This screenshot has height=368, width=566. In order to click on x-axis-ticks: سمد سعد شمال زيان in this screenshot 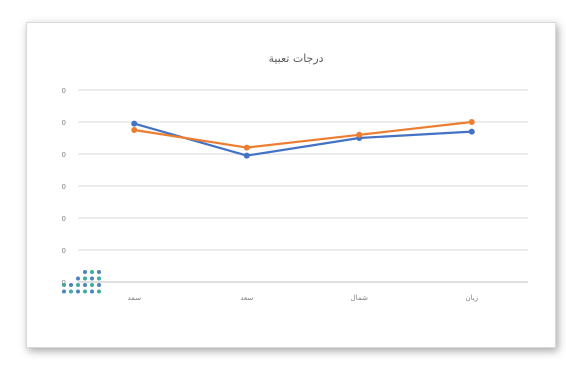, I will do `click(302, 298)`.